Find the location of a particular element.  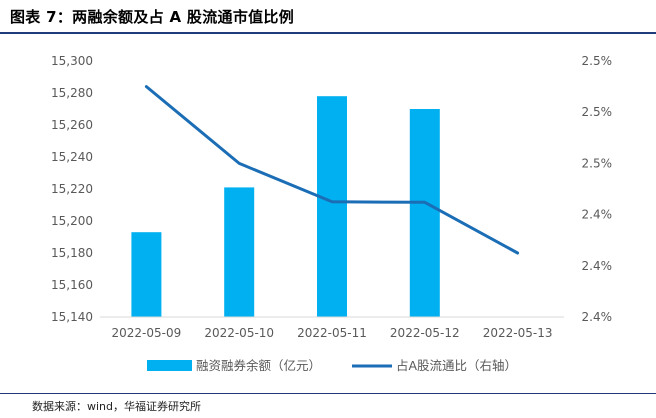

legend-bar-label: 融资融券余额（亿元） is located at coordinates (258, 365).